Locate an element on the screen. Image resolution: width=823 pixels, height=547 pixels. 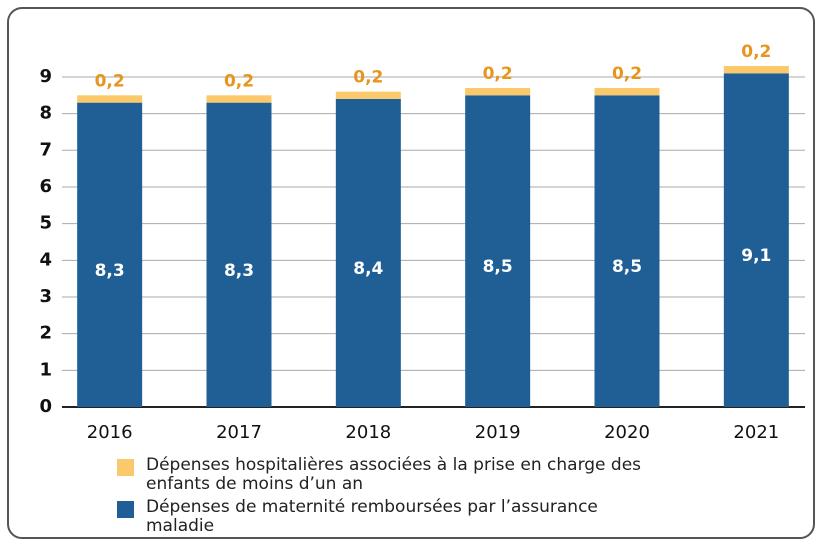
y-tick-label: 7 is located at coordinates (45, 149).